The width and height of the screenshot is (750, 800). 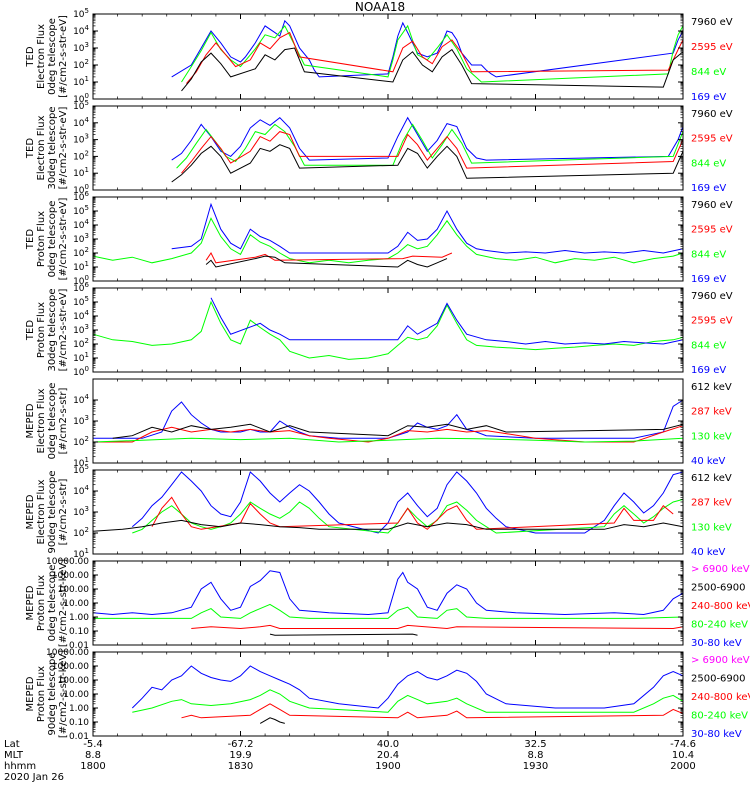 I want to click on legend-item: 240-800 keV, so click(x=720, y=697).